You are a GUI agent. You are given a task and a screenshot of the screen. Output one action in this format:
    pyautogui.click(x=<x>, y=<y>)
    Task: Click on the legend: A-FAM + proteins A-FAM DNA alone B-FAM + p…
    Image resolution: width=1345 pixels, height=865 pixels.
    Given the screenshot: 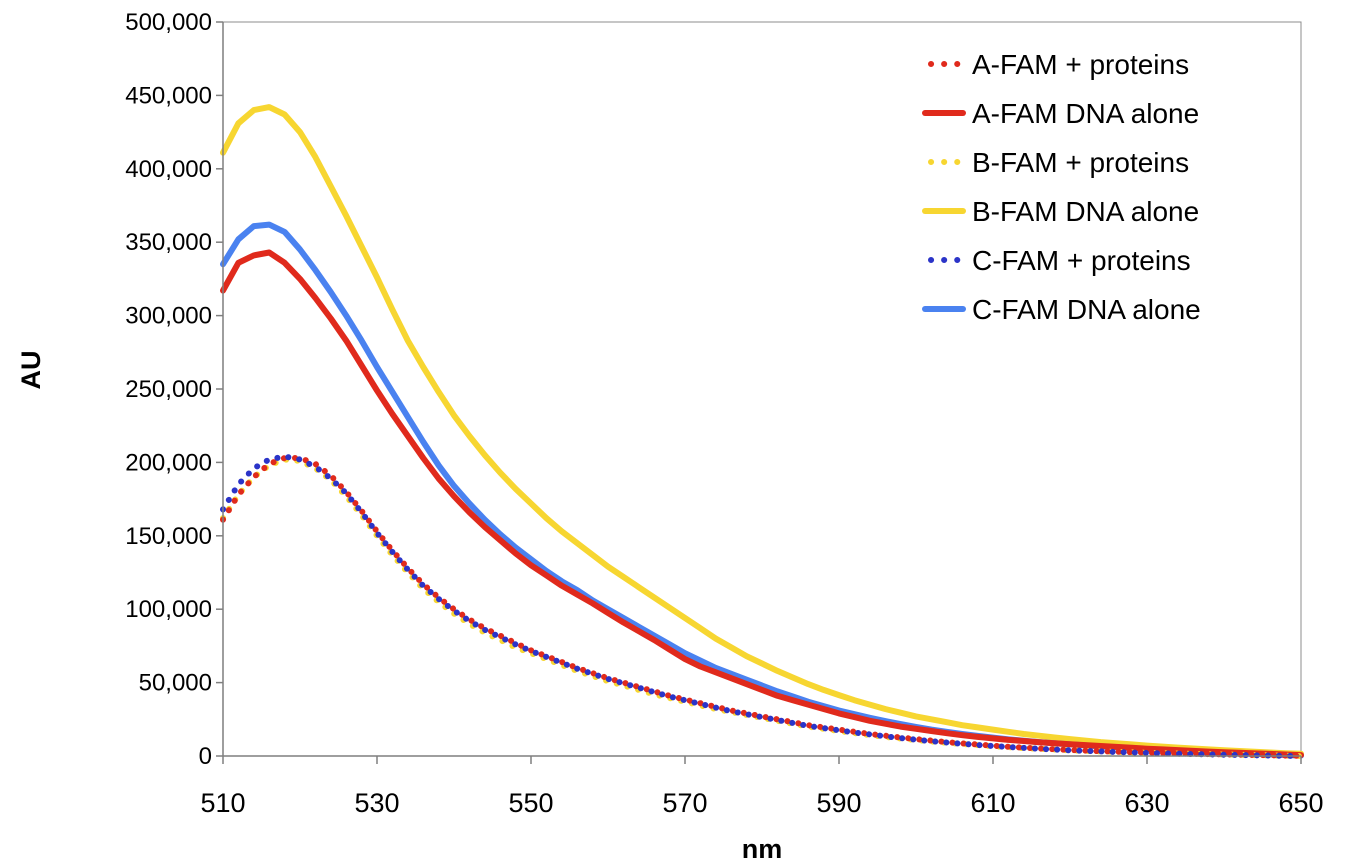 What is the action you would take?
    pyautogui.click(x=1061, y=187)
    